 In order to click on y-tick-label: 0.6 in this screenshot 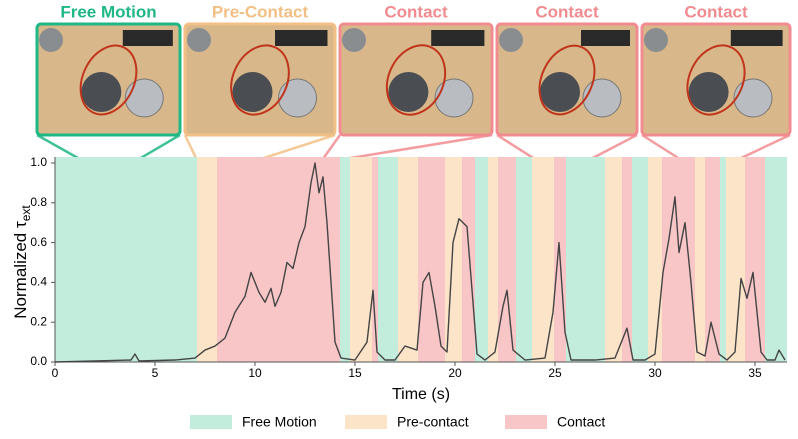, I will do `click(38, 242)`.